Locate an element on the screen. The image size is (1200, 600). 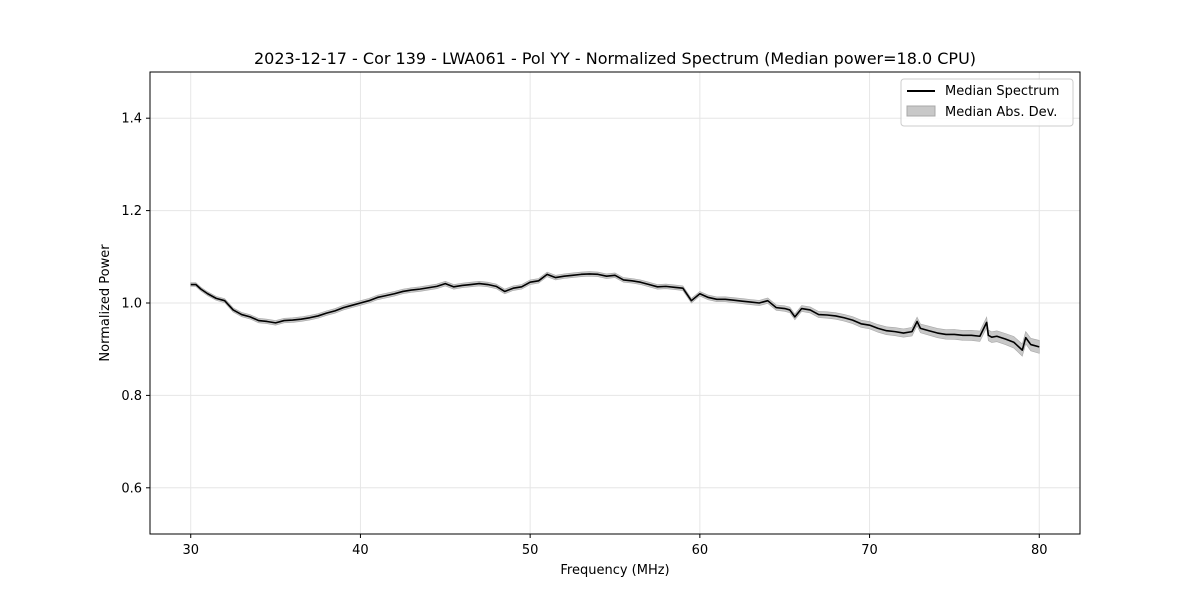
y-tick-label: 1.0 is located at coordinates (131, 304).